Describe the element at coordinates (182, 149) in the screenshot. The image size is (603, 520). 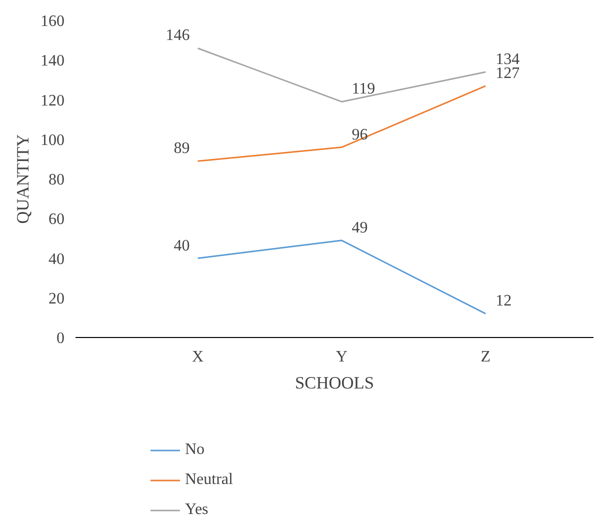
I see `data-label: 89` at that location.